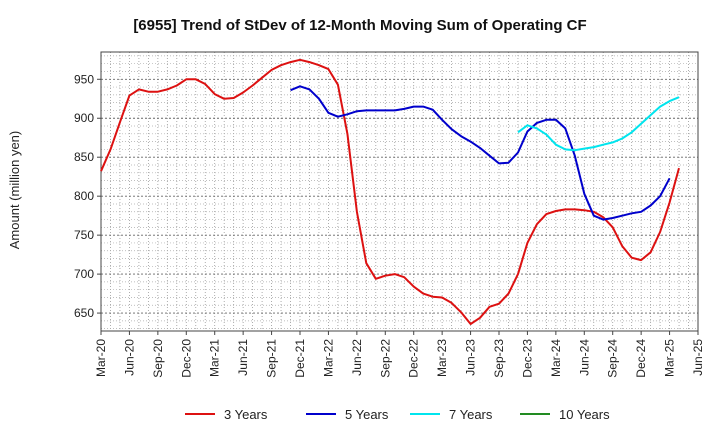 The height and width of the screenshot is (440, 720). What do you see at coordinates (186, 358) in the screenshot?
I see `x-tick-label: Dec-20` at bounding box center [186, 358].